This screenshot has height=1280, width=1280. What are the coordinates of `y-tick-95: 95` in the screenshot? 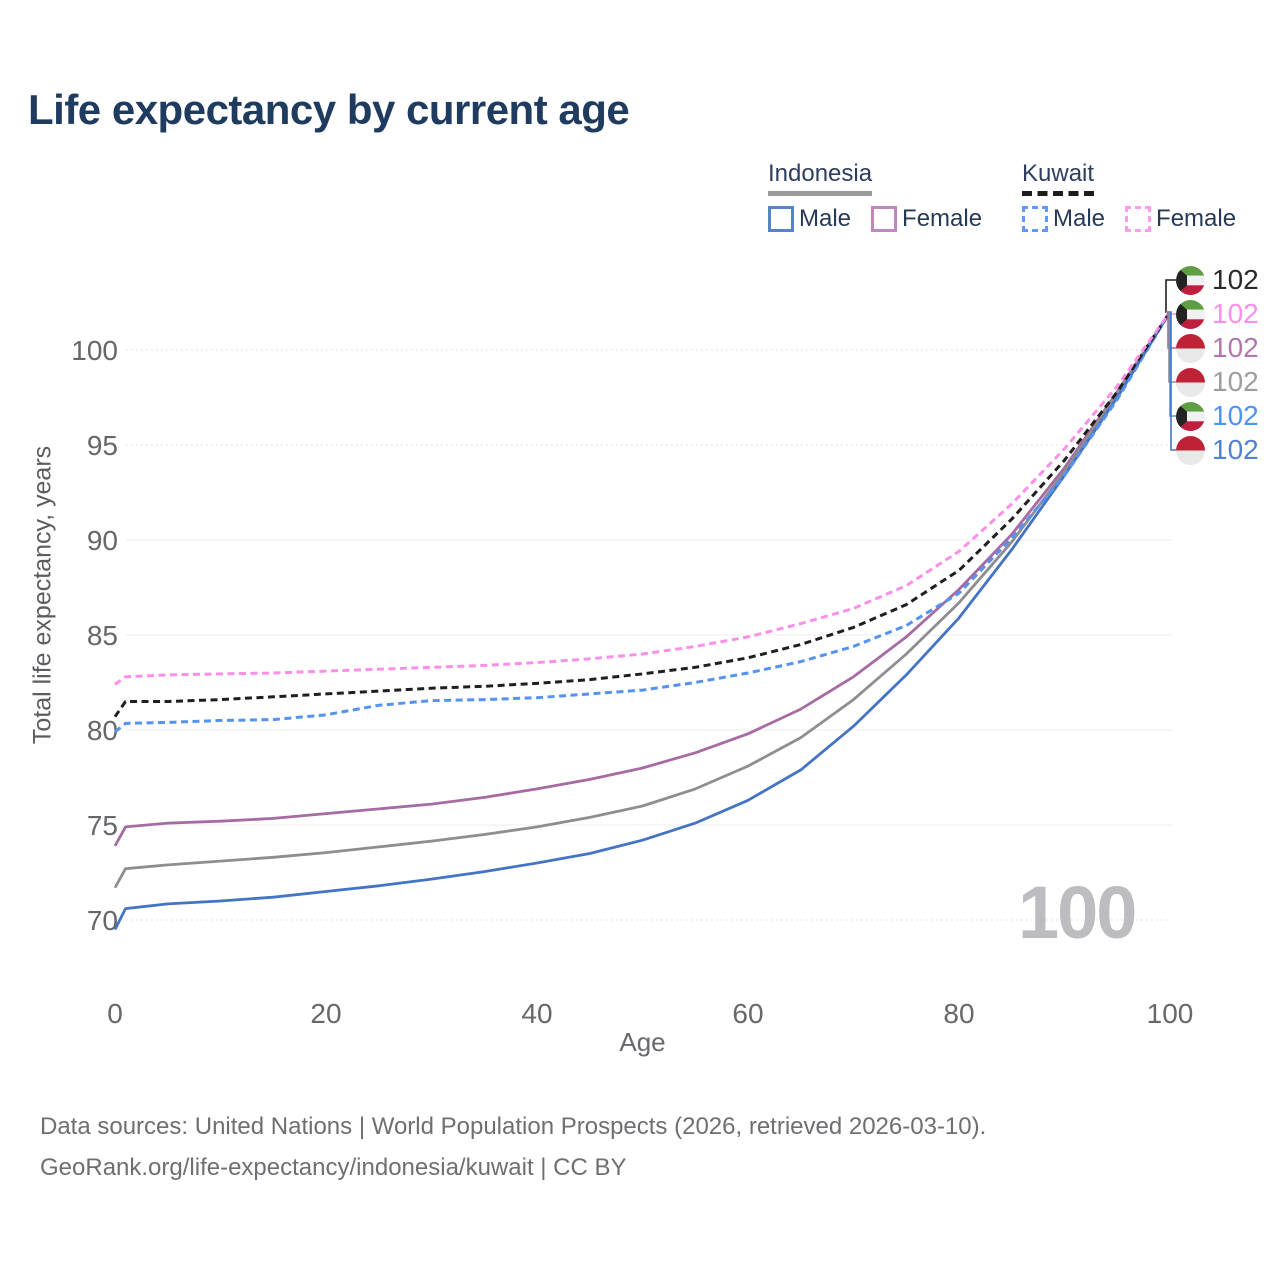 It's located at (102, 445).